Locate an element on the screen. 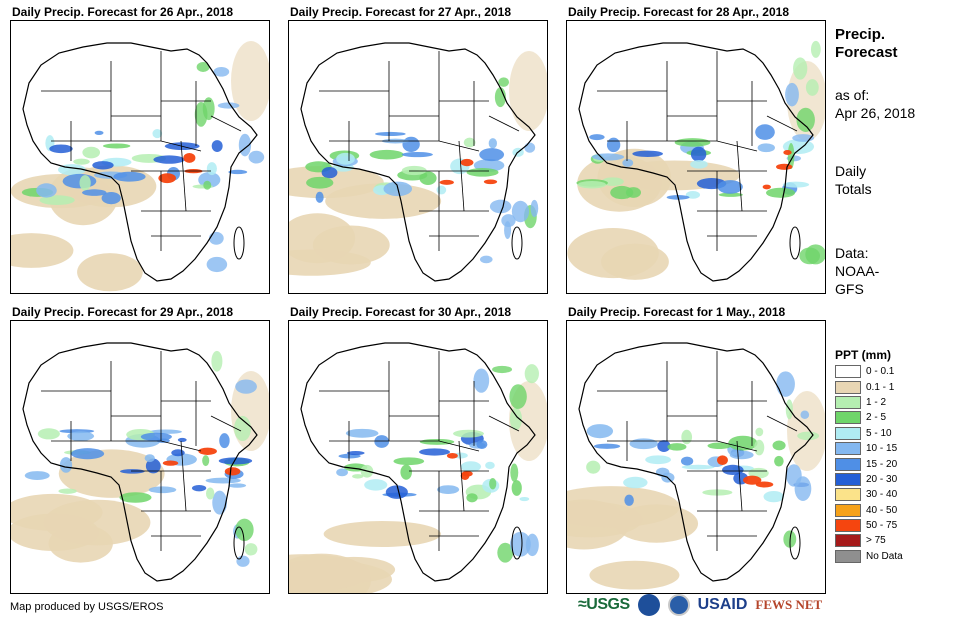  panel-title: Daily Precip. Forecast for 30 Apr., 2018 is located at coordinates (400, 312).